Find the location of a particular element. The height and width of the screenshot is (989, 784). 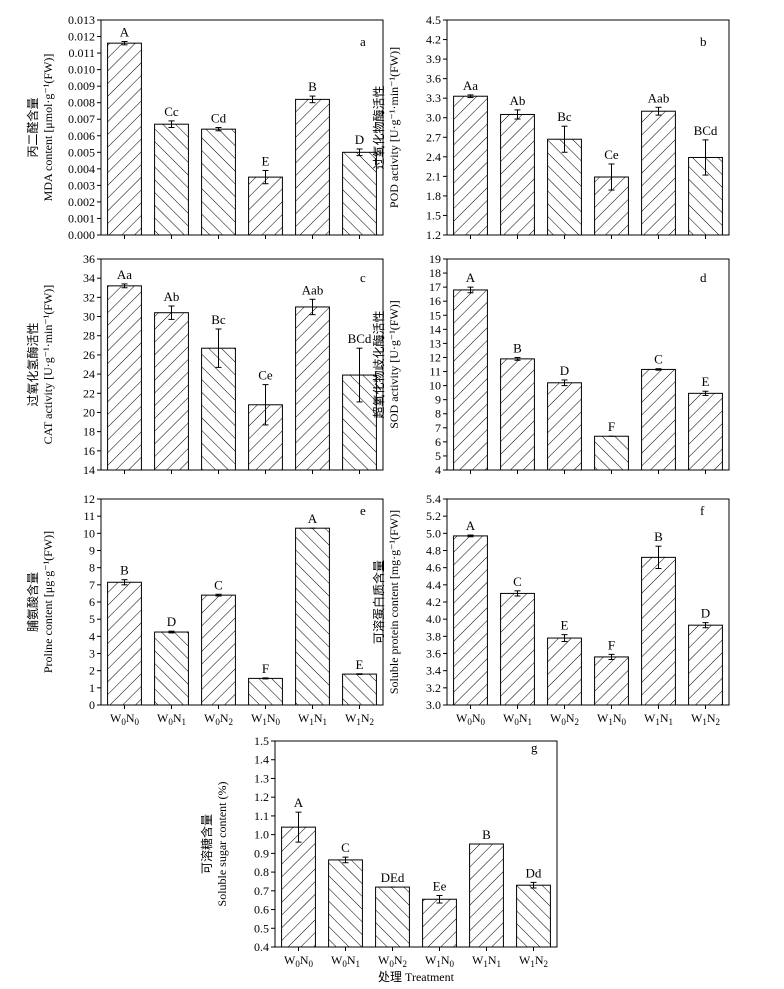

significance-label: Ab is located at coordinates (518, 100).